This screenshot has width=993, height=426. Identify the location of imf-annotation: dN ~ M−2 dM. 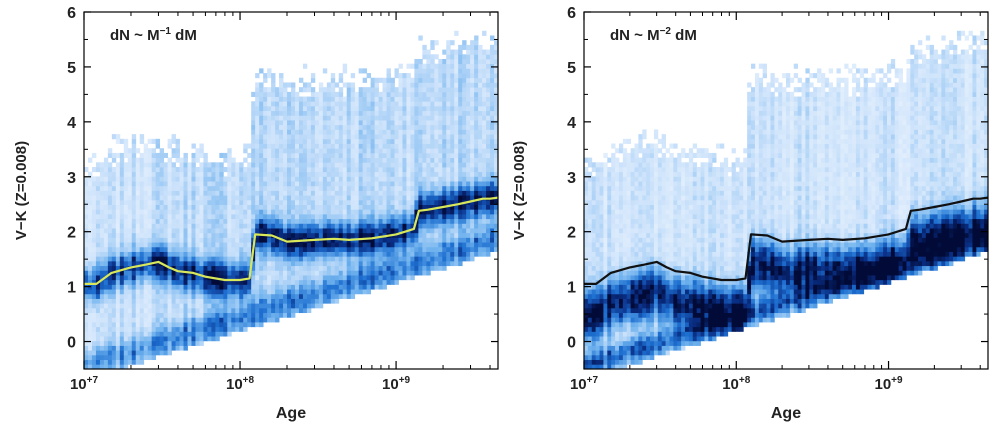
(653, 35).